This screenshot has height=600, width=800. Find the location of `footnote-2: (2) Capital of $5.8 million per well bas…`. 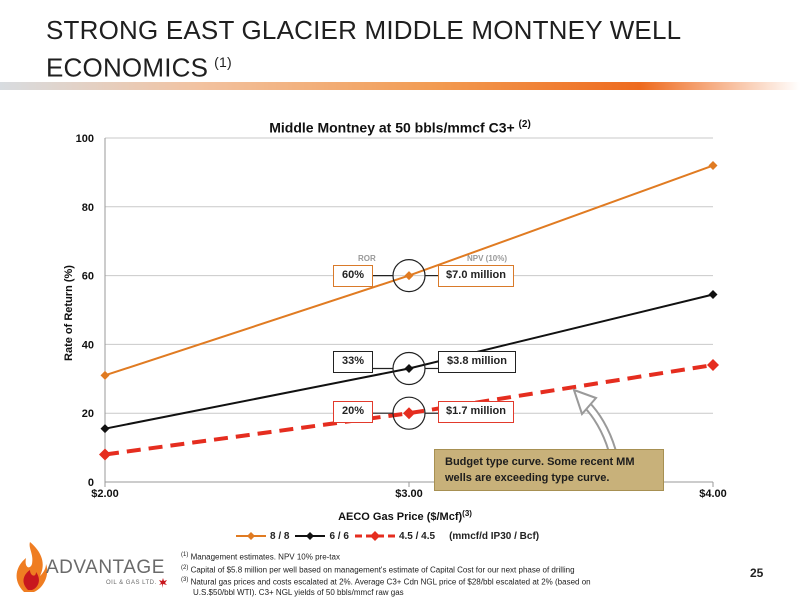

footnote-2: (2) Capital of $5.8 million per well bas… is located at coordinates (421, 569).